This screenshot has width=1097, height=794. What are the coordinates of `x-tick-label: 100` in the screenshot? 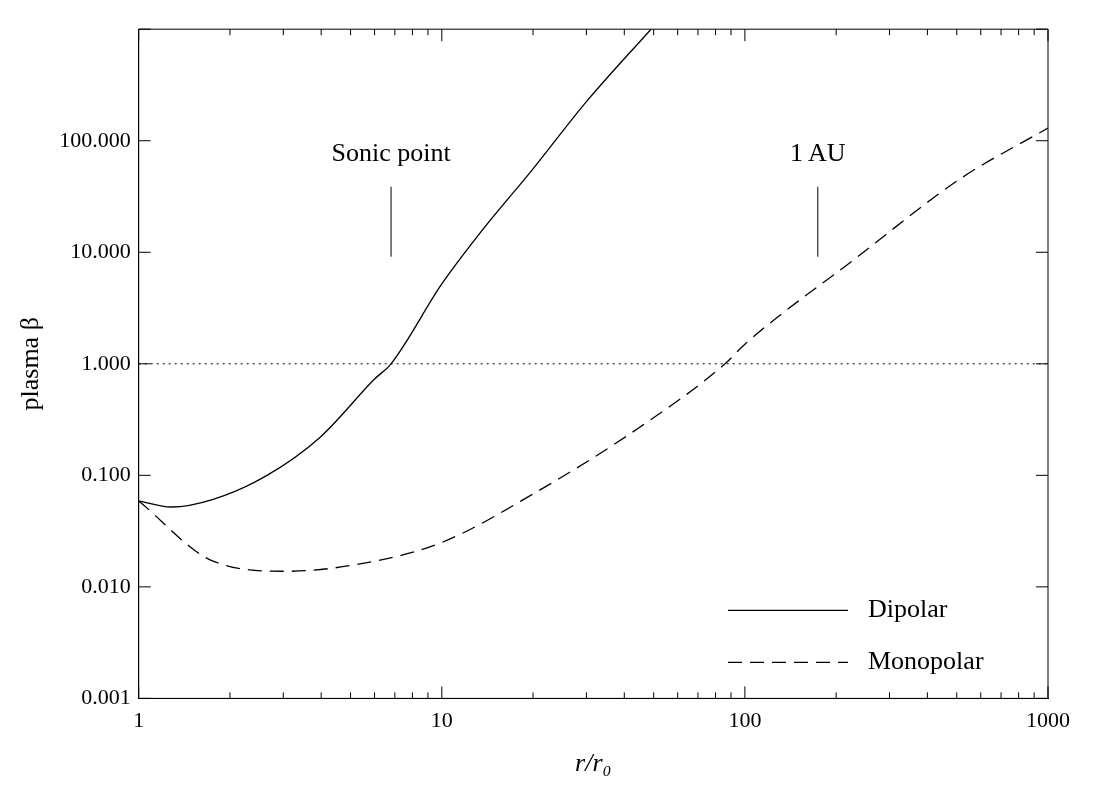 It's located at (745, 720).